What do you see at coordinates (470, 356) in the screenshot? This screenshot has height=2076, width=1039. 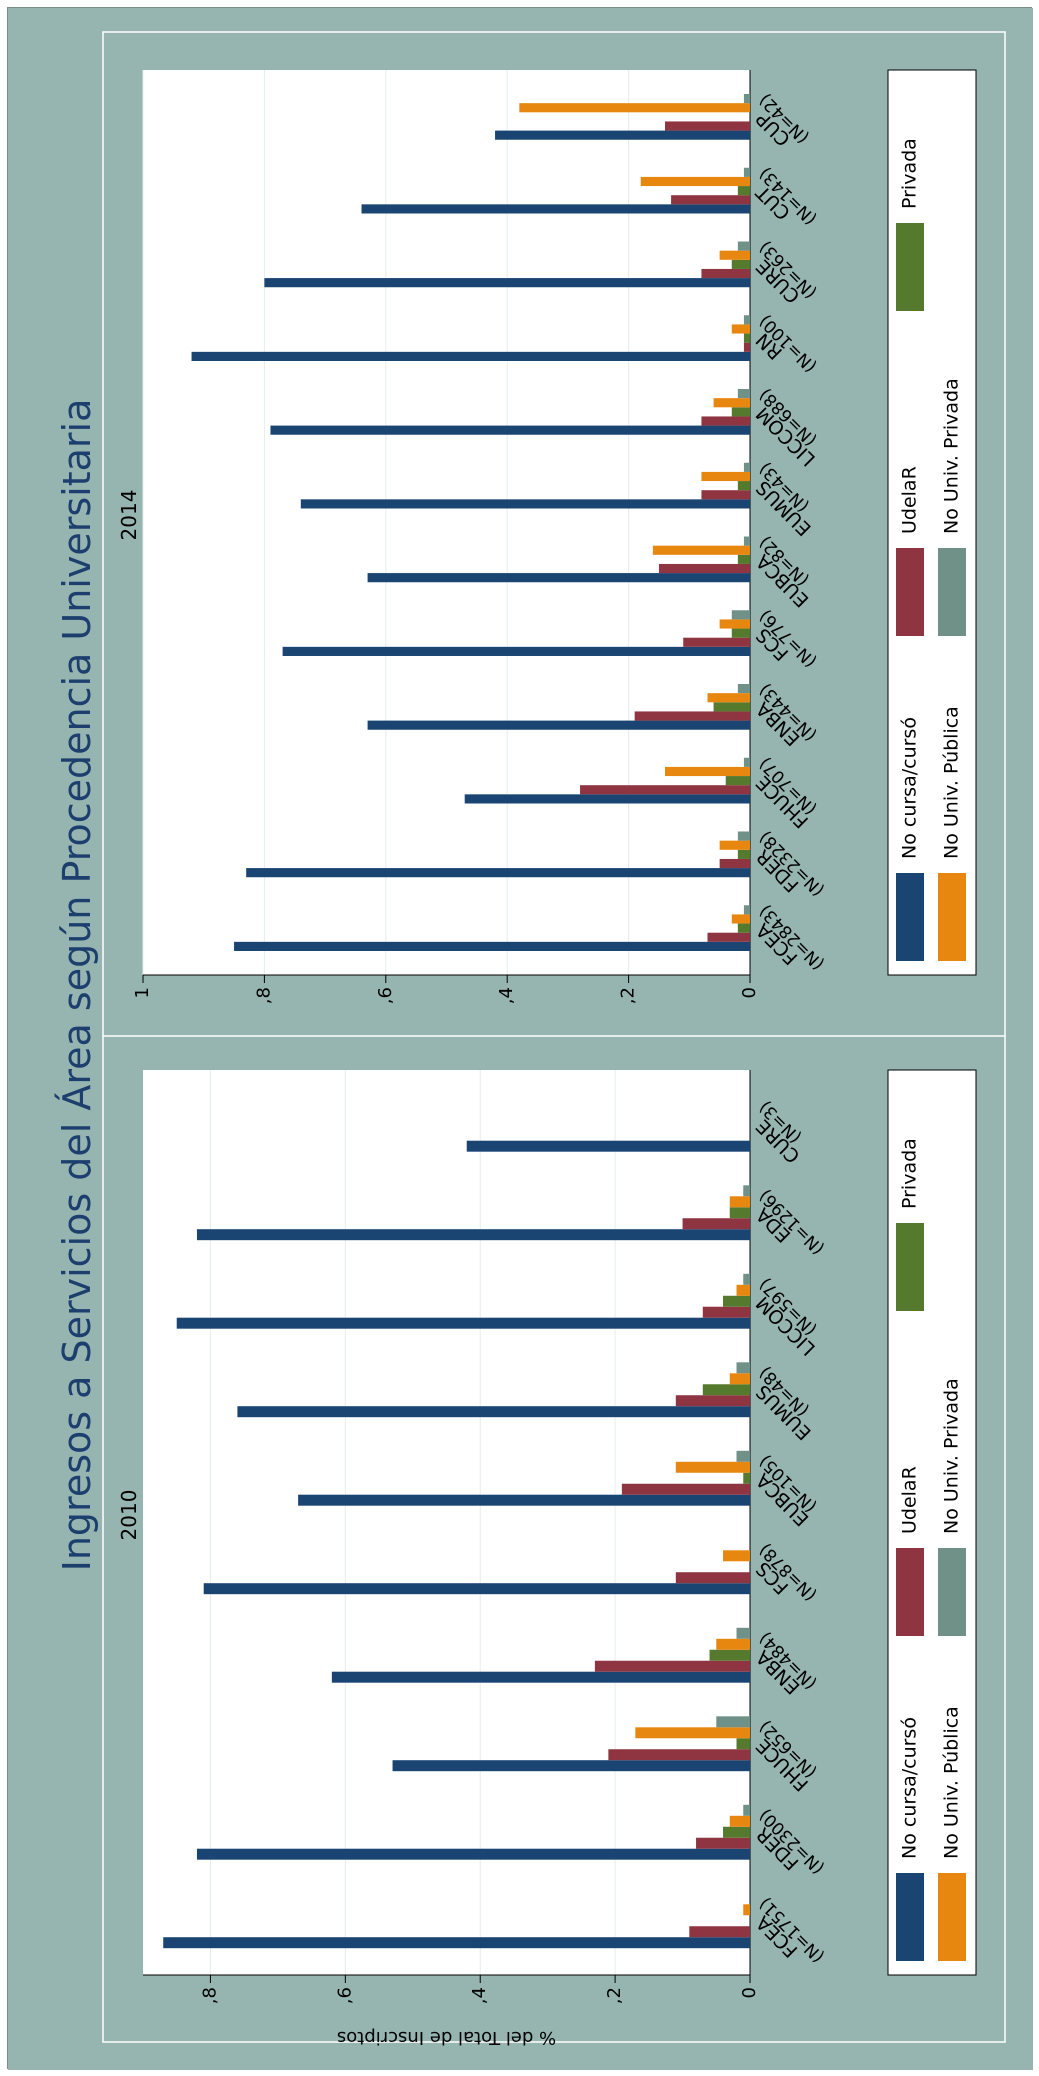 I see `bar-rn-no-cursa-curso` at bounding box center [470, 356].